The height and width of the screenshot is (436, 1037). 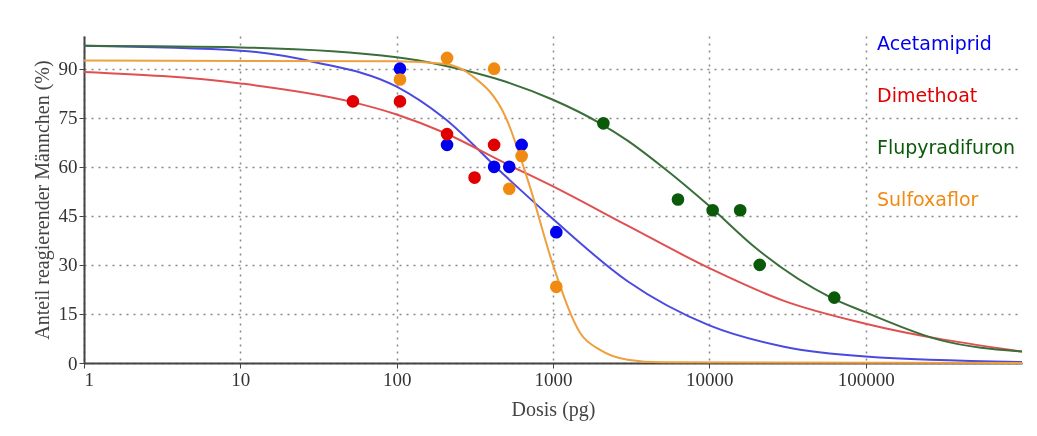 I want to click on y-axis-title: Anteil reagierender Männchen (%), so click(x=42, y=200).